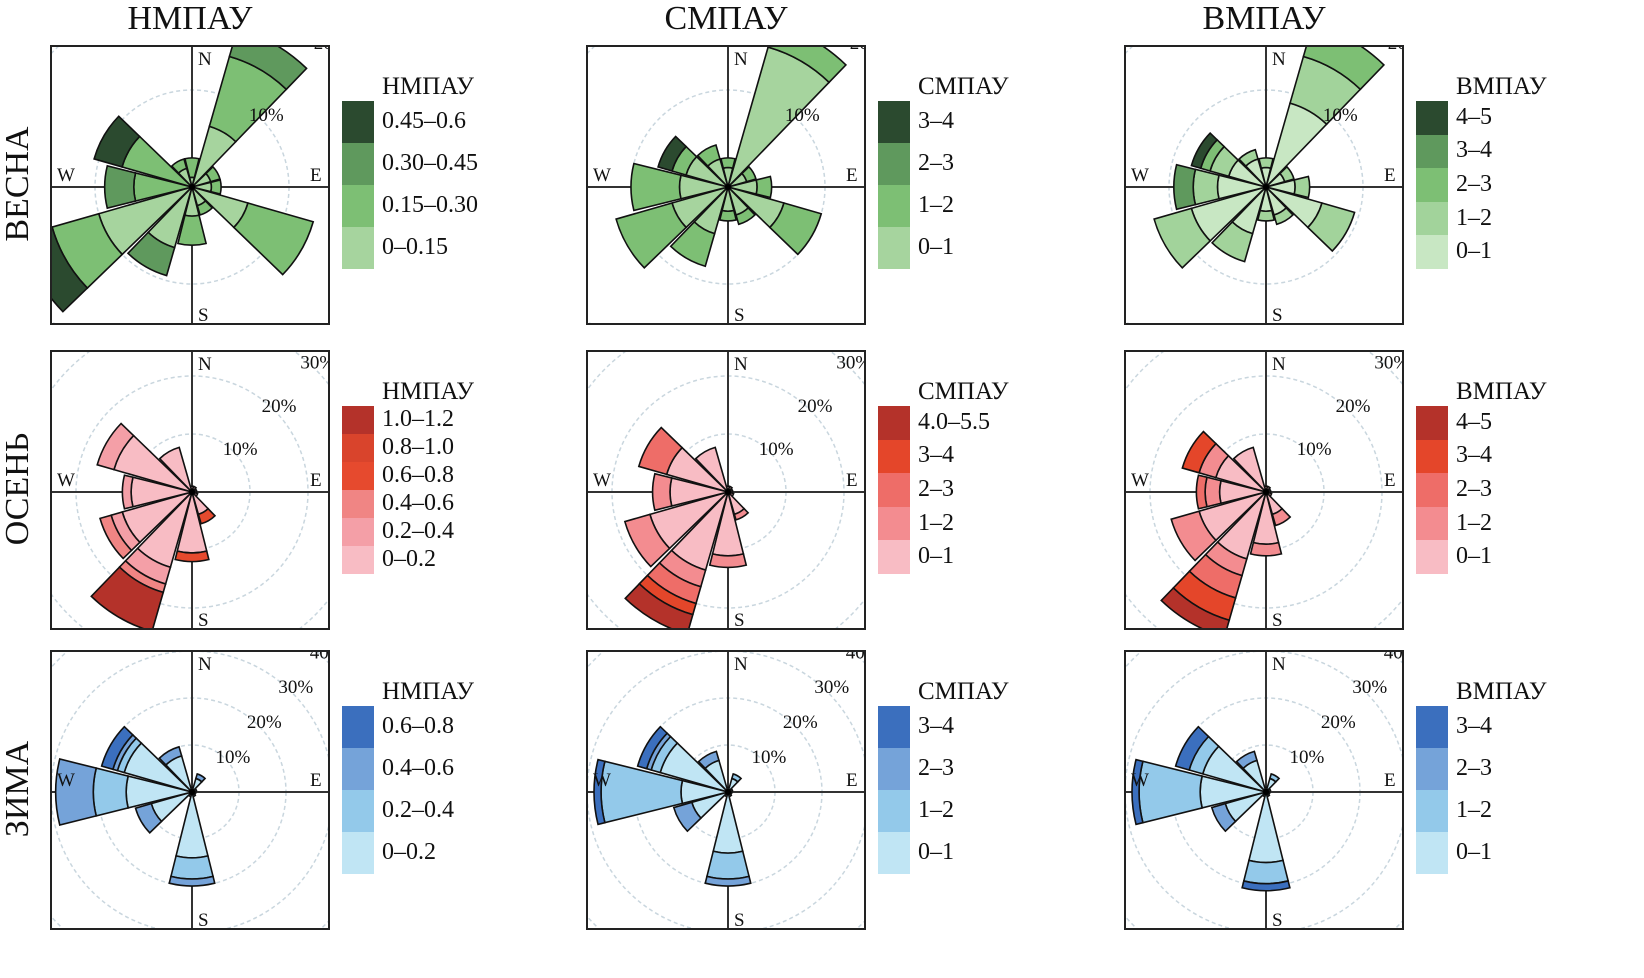 The image size is (1644, 978). Describe the element at coordinates (1264, 18) in the screenshot. I see `column-title: ВМПАУ` at that location.